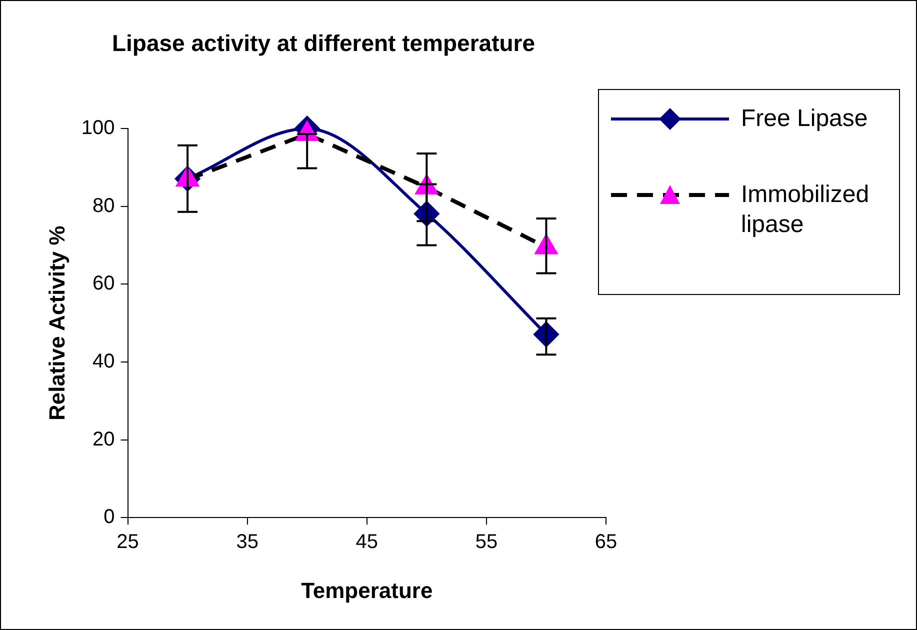  I want to click on y-tick-label: 40, so click(103, 361).